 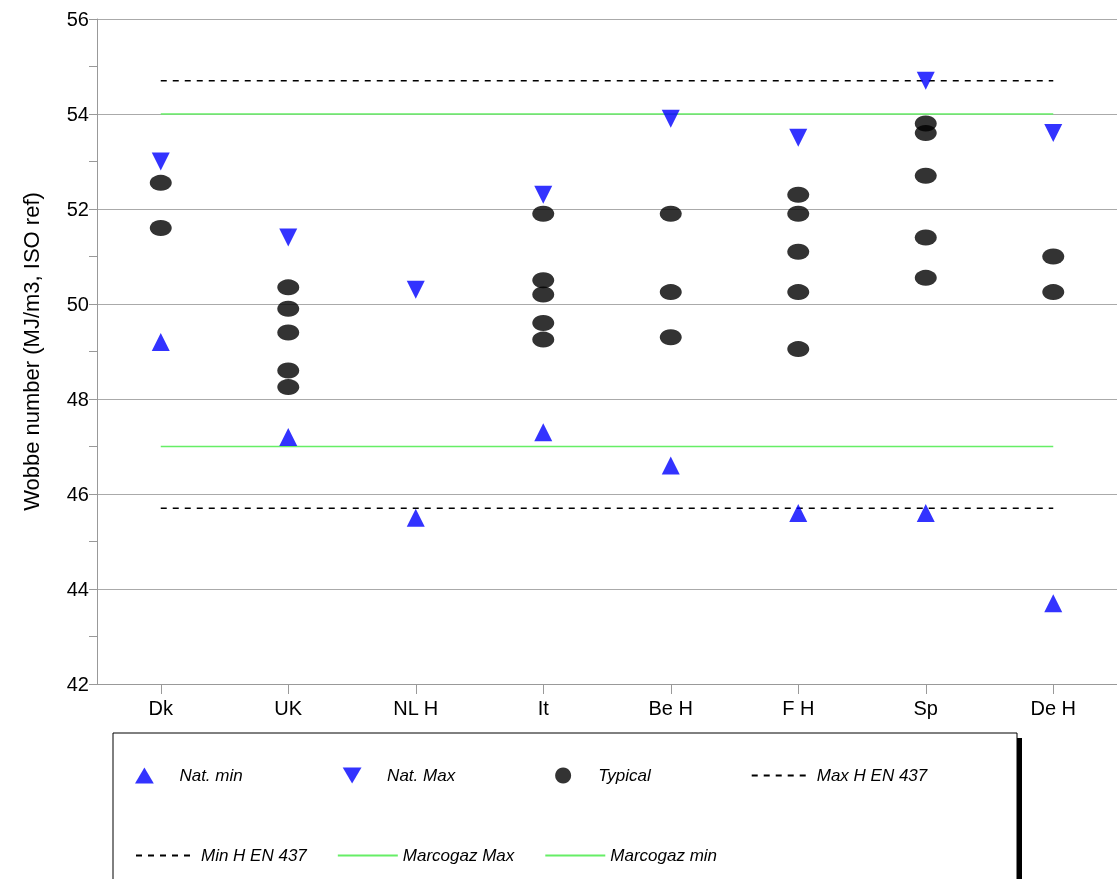 What do you see at coordinates (872, 775) in the screenshot?
I see `legend-label: Max H EN 437` at bounding box center [872, 775].